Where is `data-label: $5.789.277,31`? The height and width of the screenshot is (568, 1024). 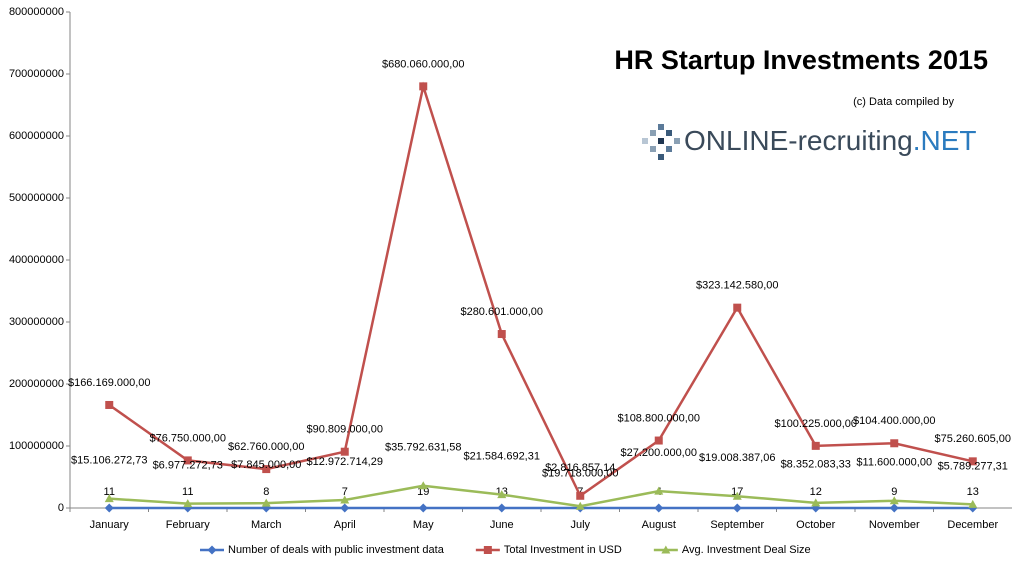 data-label: $5.789.277,31 is located at coordinates (973, 466).